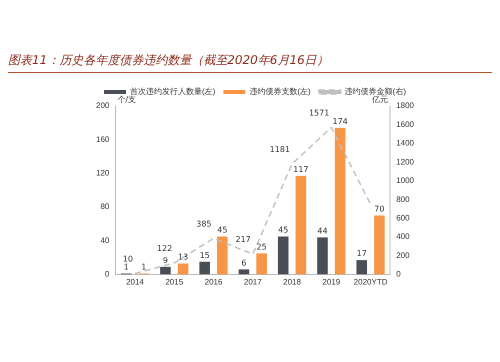  I want to click on x-tick-label: 2018, so click(292, 281).